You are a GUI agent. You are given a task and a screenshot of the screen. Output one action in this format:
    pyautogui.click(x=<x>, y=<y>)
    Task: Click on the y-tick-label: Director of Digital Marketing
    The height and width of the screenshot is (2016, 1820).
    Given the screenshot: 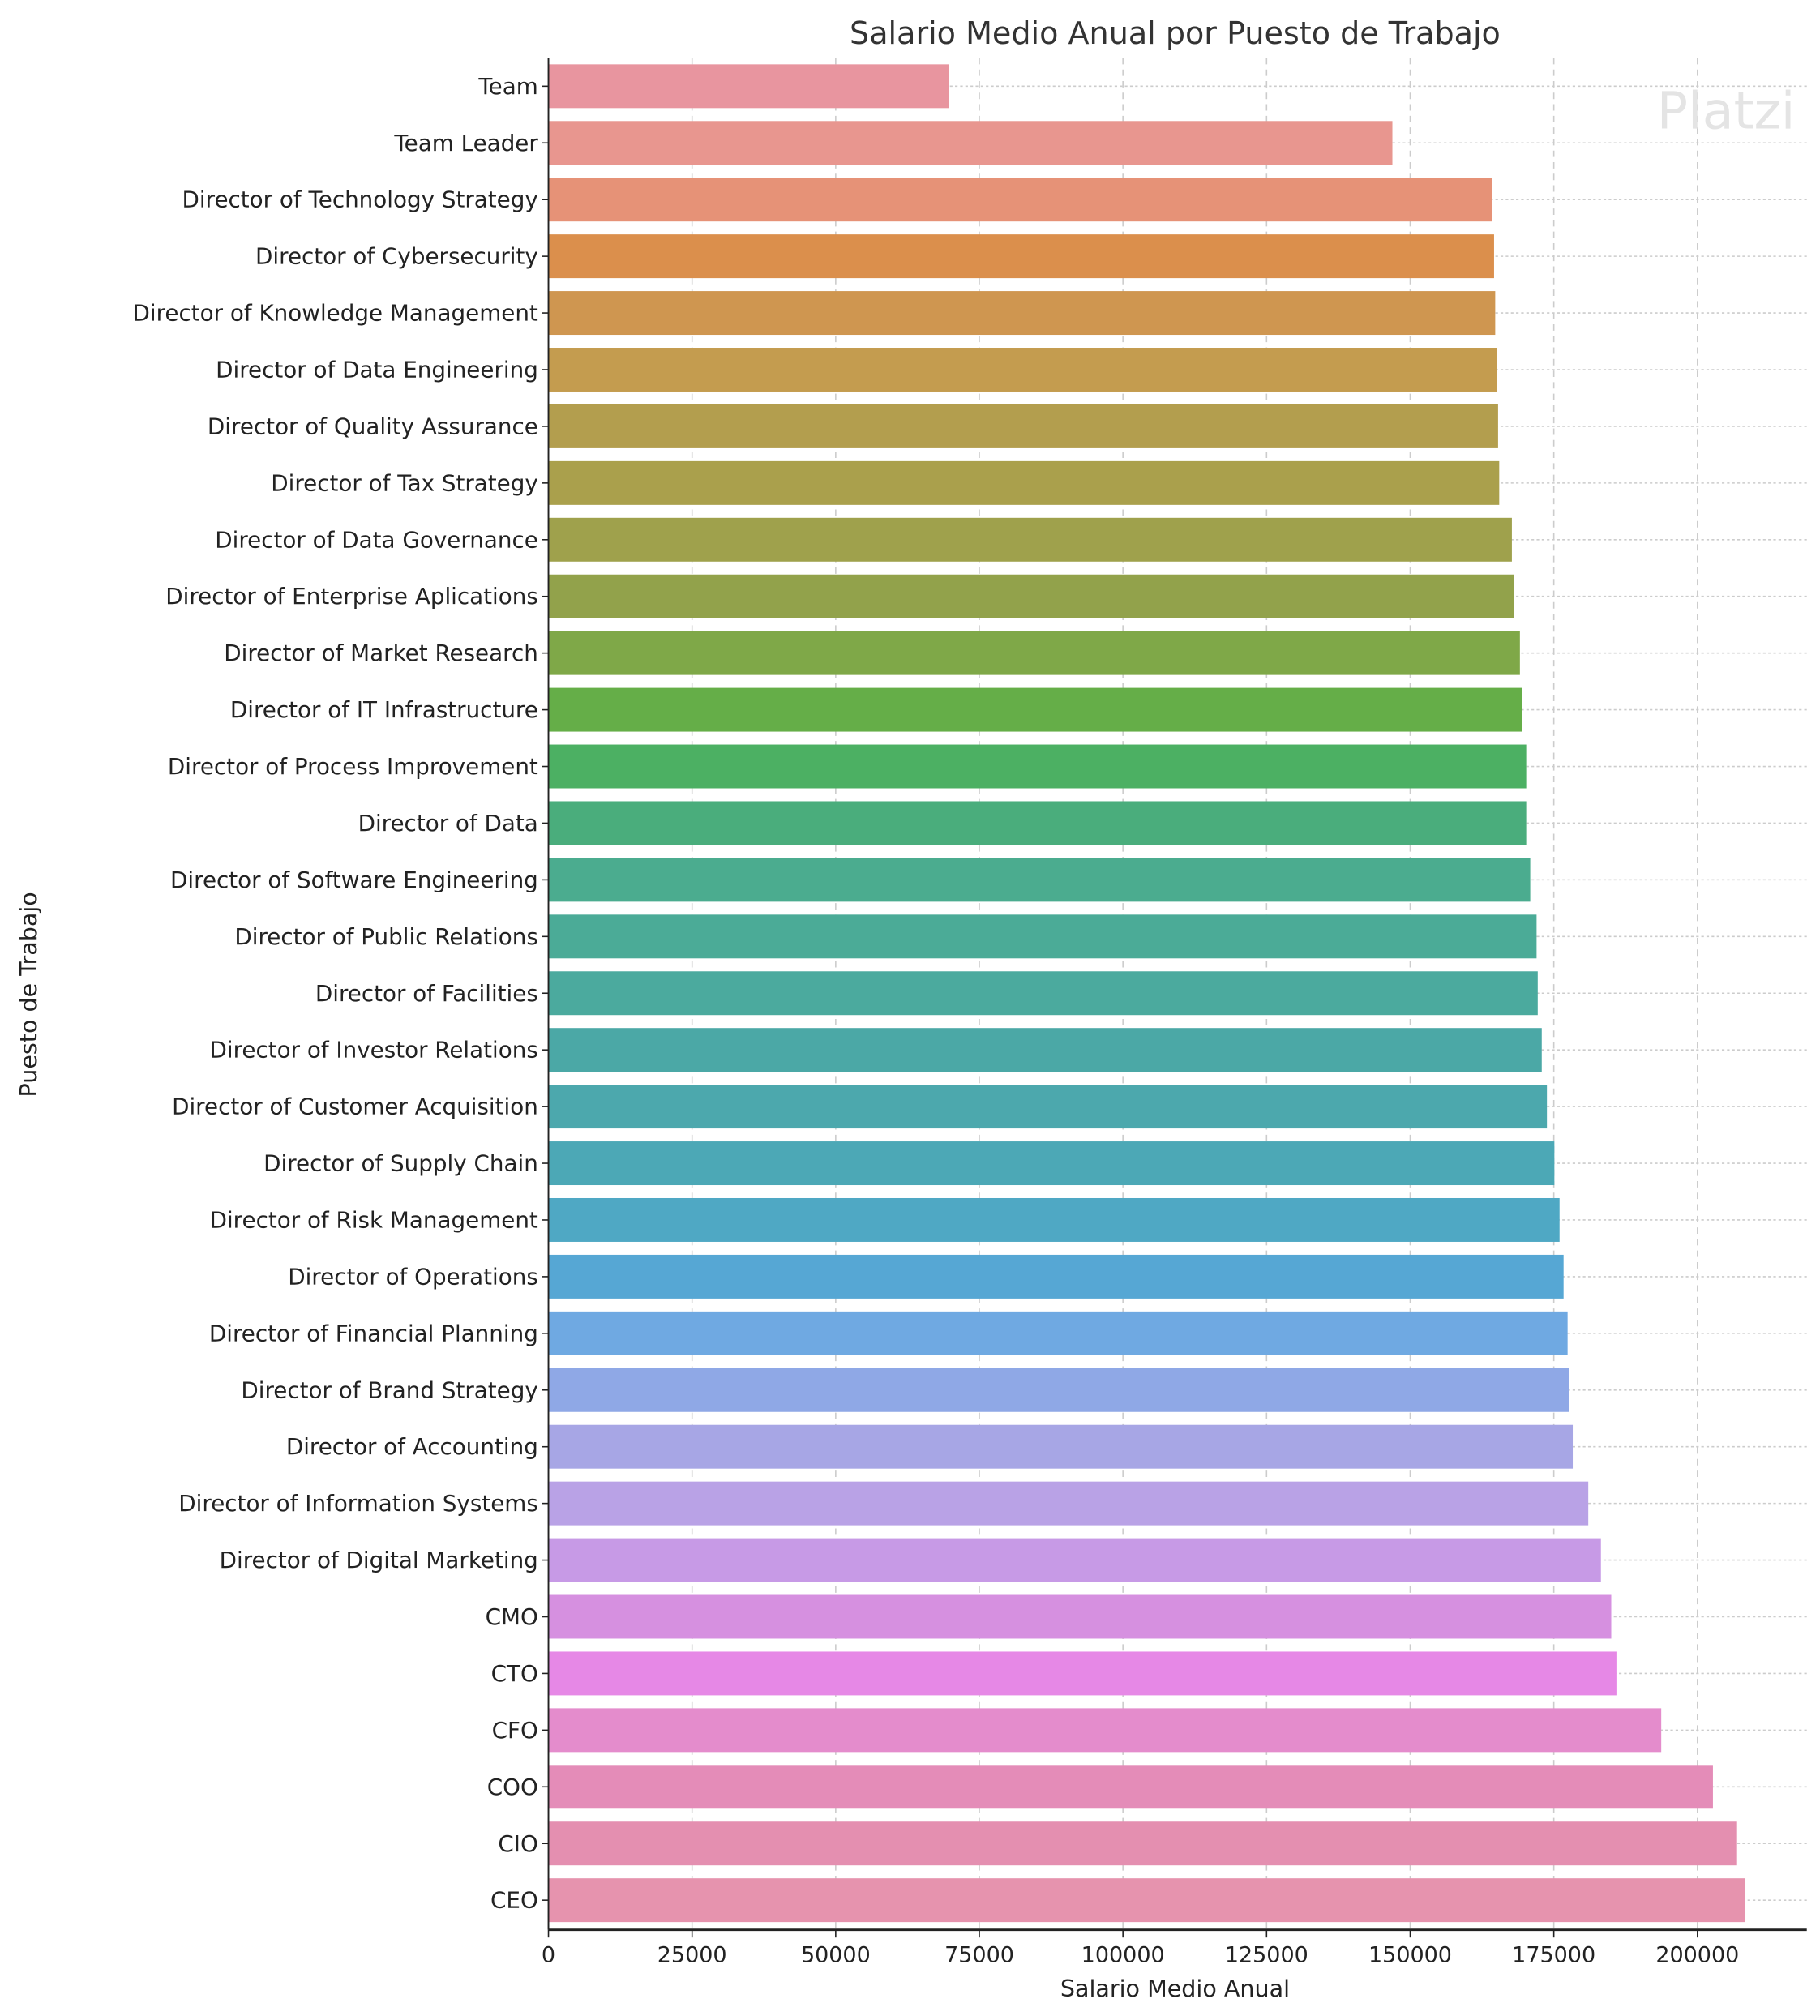 What is the action you would take?
    pyautogui.click(x=379, y=1560)
    